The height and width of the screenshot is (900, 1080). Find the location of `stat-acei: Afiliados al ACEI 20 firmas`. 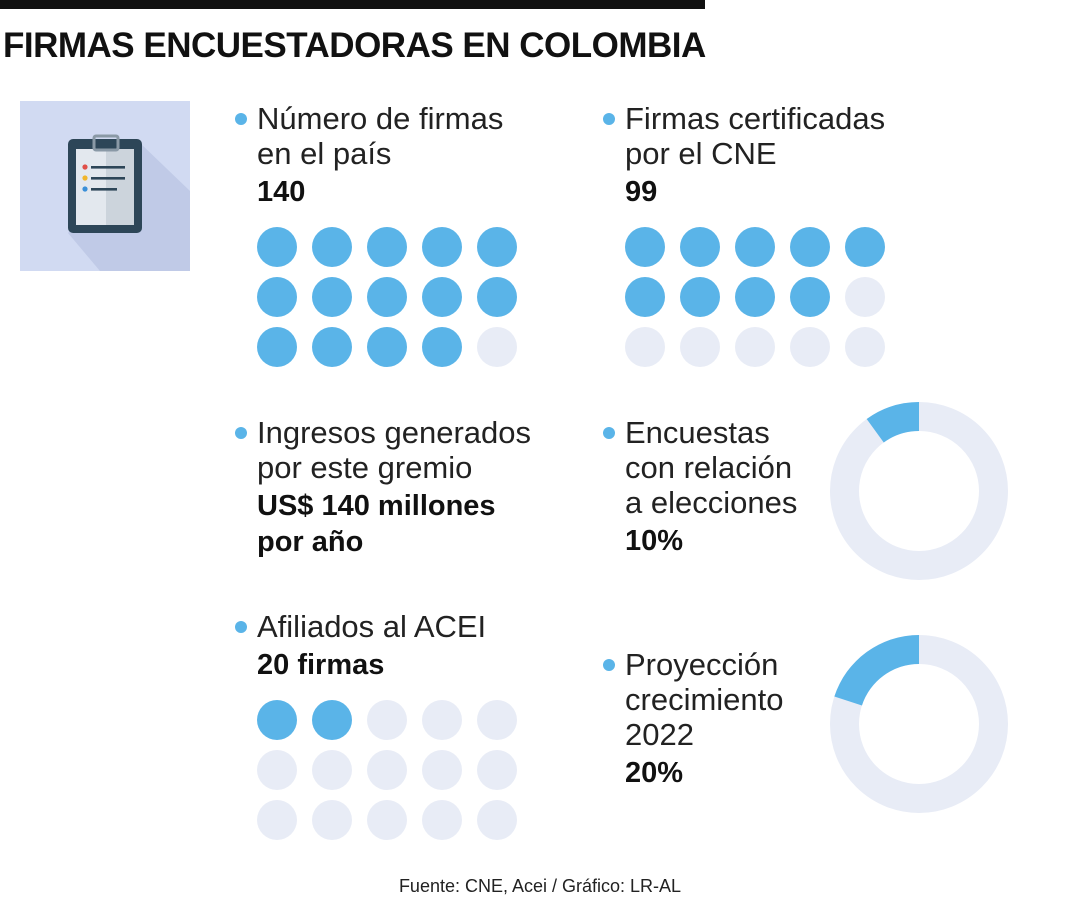

stat-acei: Afiliados al ACEI 20 firmas is located at coordinates (360, 646).